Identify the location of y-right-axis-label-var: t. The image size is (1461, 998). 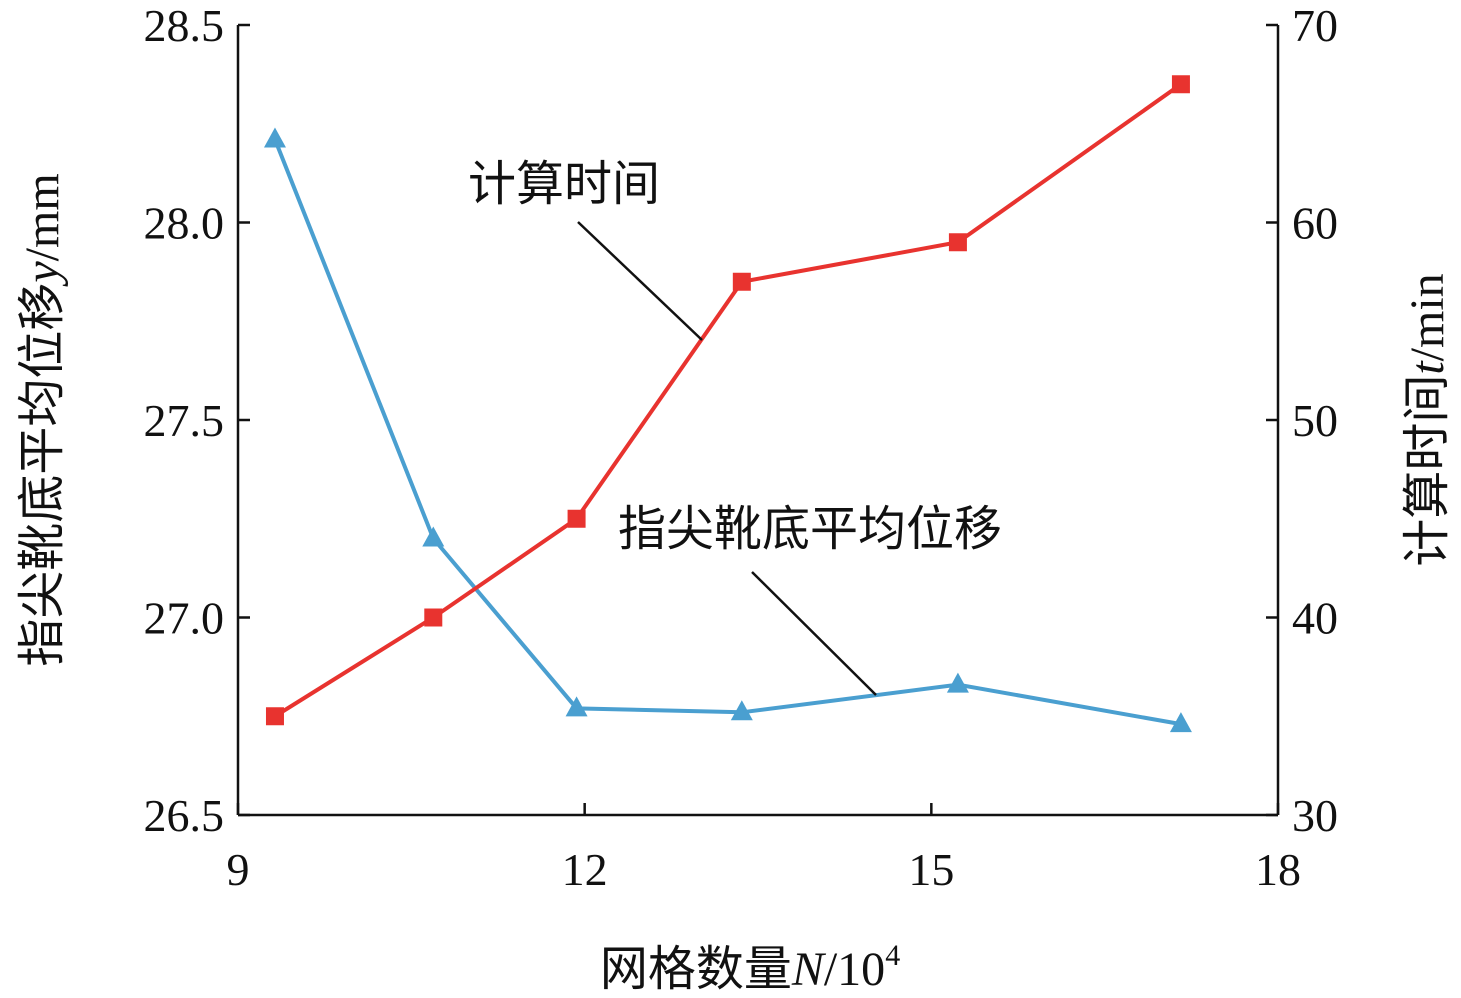
(1427, 367).